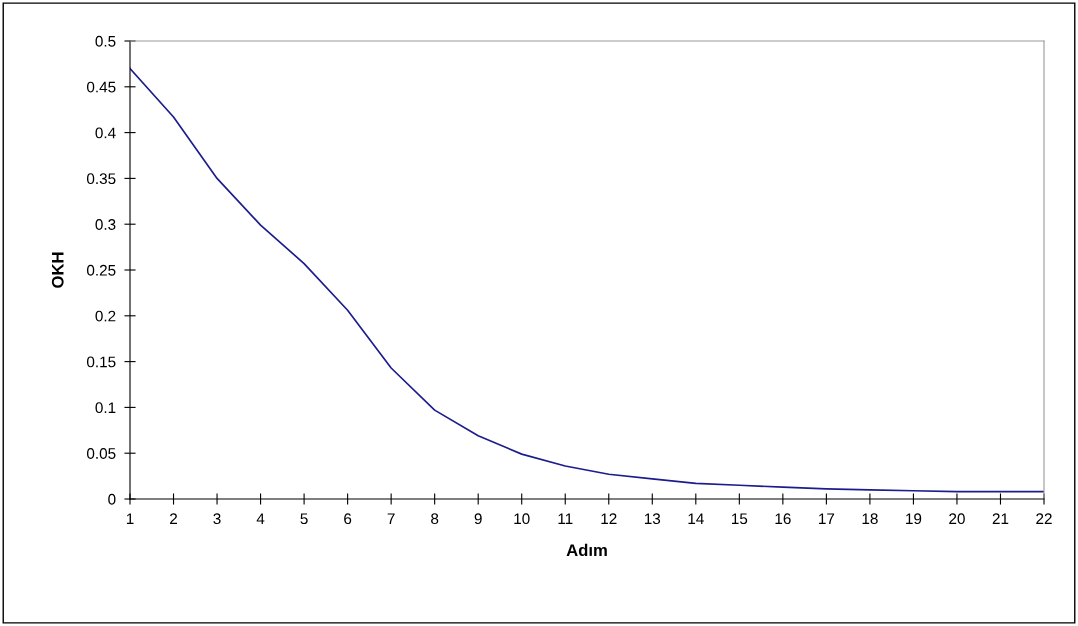 Image resolution: width=1078 pixels, height=626 pixels. I want to click on x-tick-label: 22, so click(1044, 518).